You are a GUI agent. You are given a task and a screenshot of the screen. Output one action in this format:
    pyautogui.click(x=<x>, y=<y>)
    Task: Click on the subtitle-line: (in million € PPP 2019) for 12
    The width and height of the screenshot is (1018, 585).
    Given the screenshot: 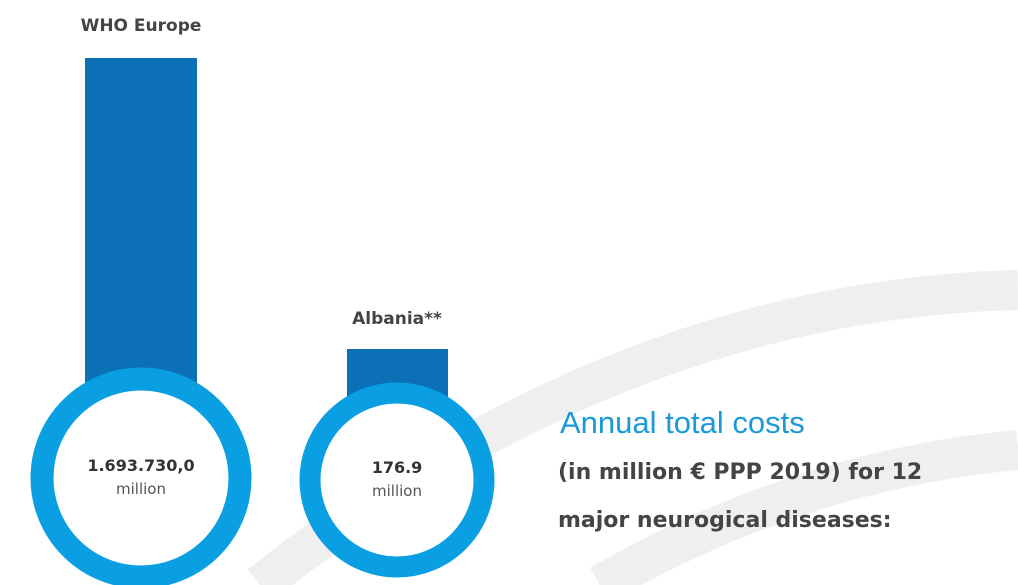 What is the action you would take?
    pyautogui.click(x=740, y=472)
    